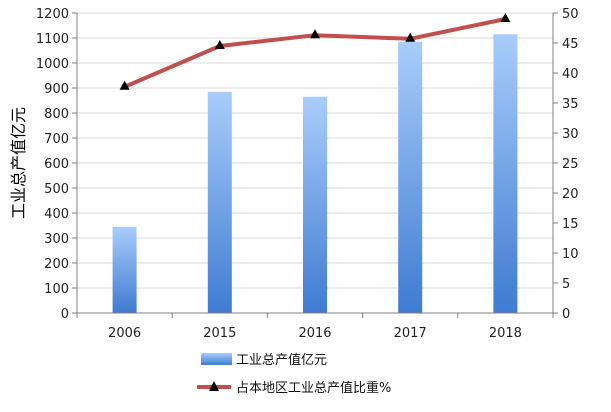  Describe the element at coordinates (570, 44) in the screenshot. I see `y-right-tick-label: 45` at that location.